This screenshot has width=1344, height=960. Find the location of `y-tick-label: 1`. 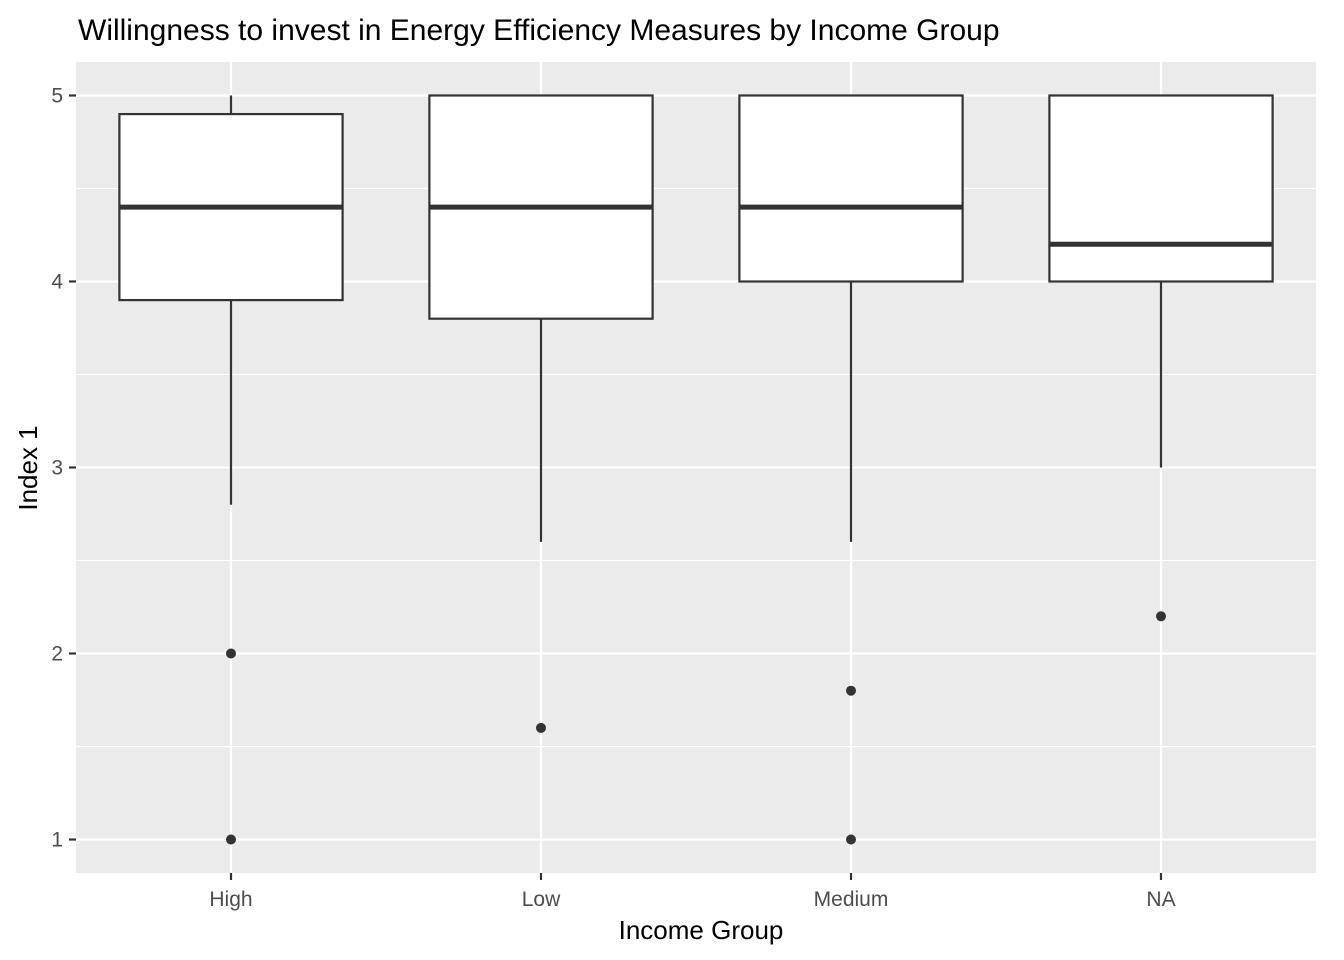

y-tick-label: 1 is located at coordinates (57, 840).